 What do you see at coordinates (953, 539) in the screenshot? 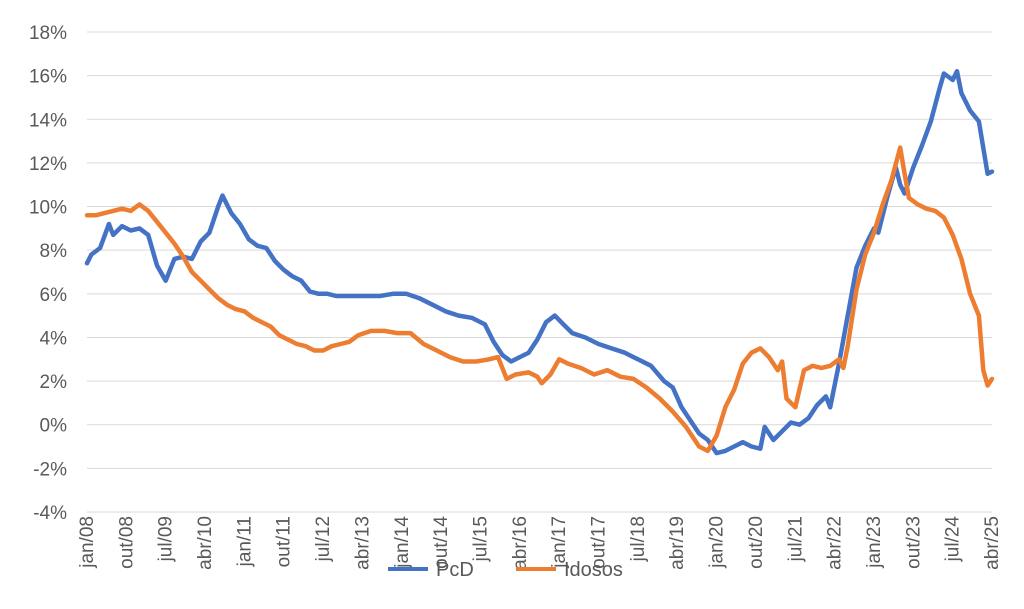
I see `x-tick-label: jul/24` at bounding box center [953, 539].